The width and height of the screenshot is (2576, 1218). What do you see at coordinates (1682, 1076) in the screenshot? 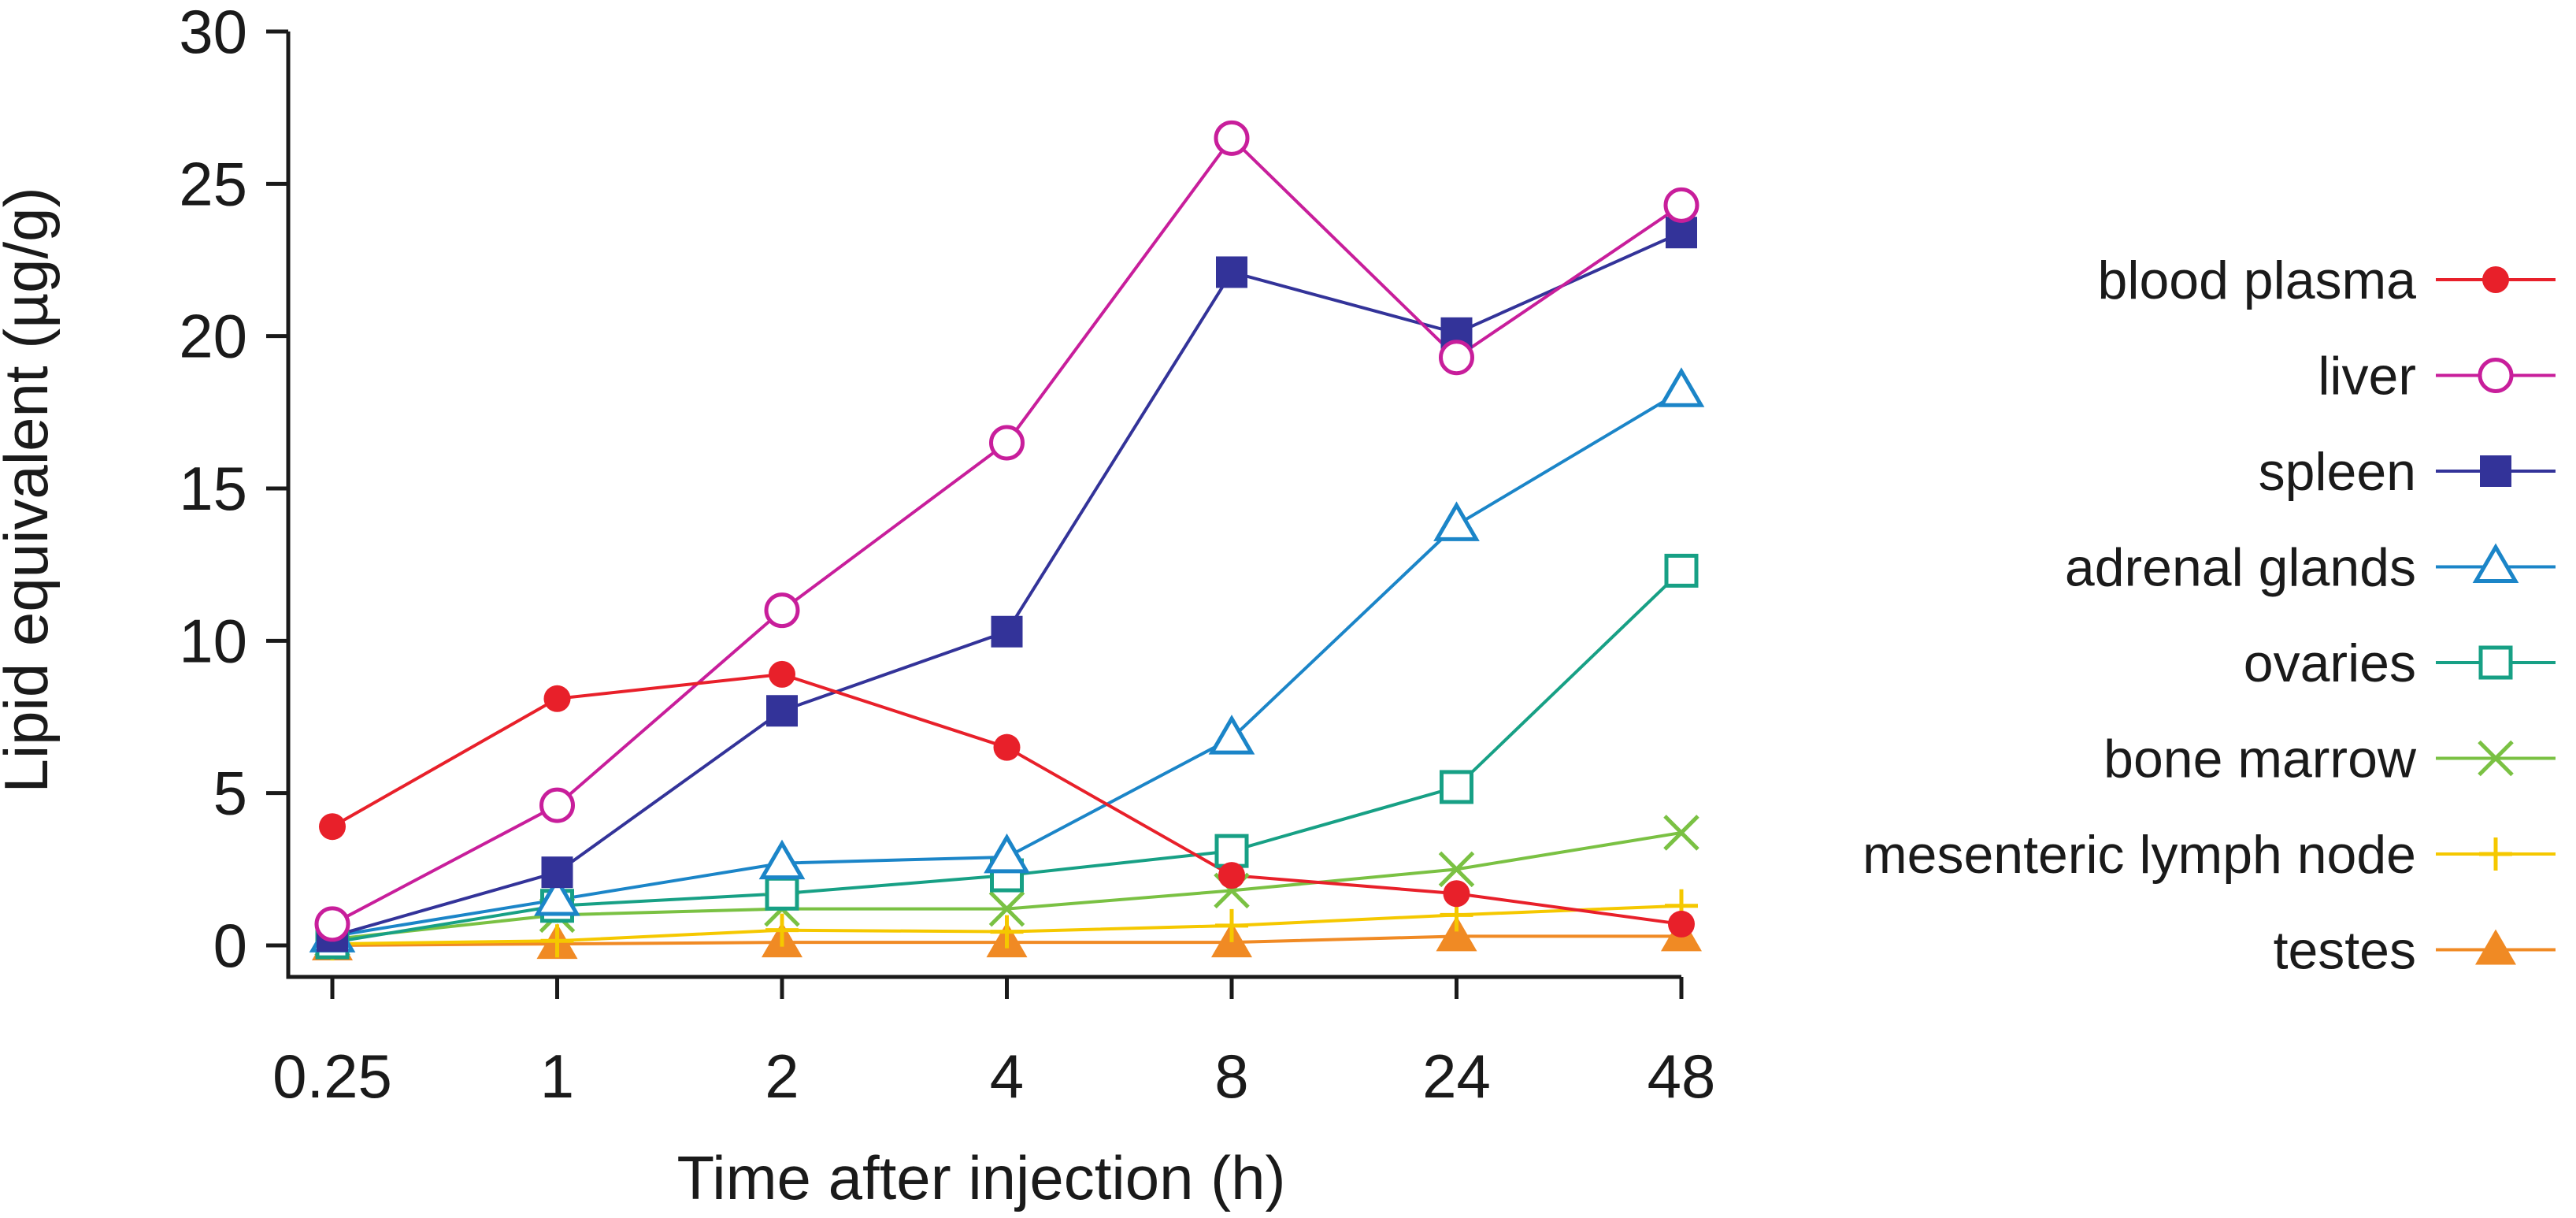
I see `x-tick-label: 48` at bounding box center [1682, 1076].